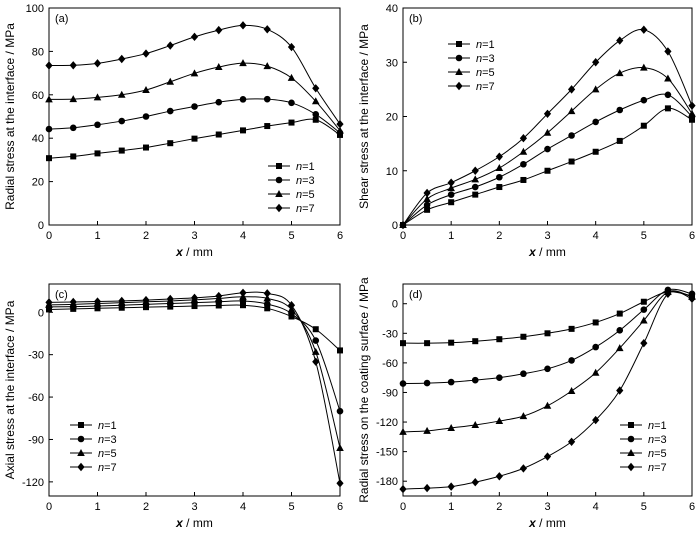  What do you see at coordinates (547, 145) in the screenshot?
I see `series-triangle: n=5` at bounding box center [547, 145].